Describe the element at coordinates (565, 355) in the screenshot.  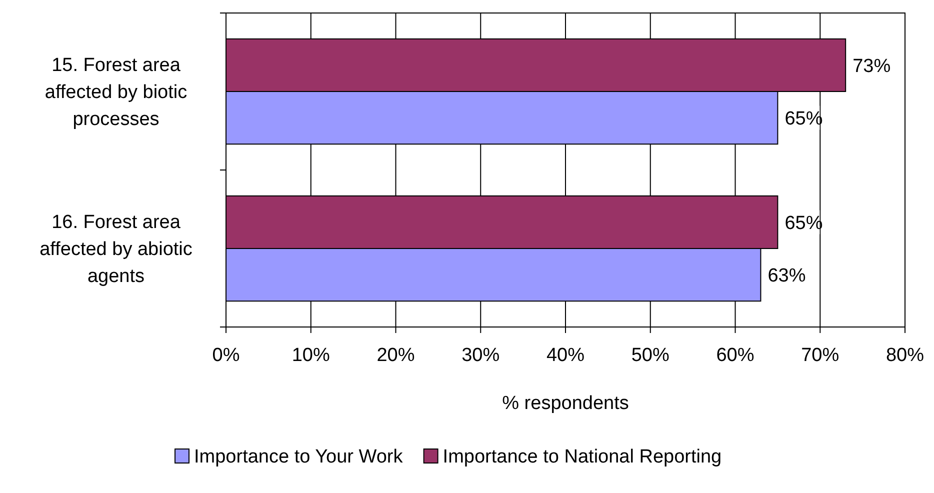
I see `x-tick-label: 40%` at that location.